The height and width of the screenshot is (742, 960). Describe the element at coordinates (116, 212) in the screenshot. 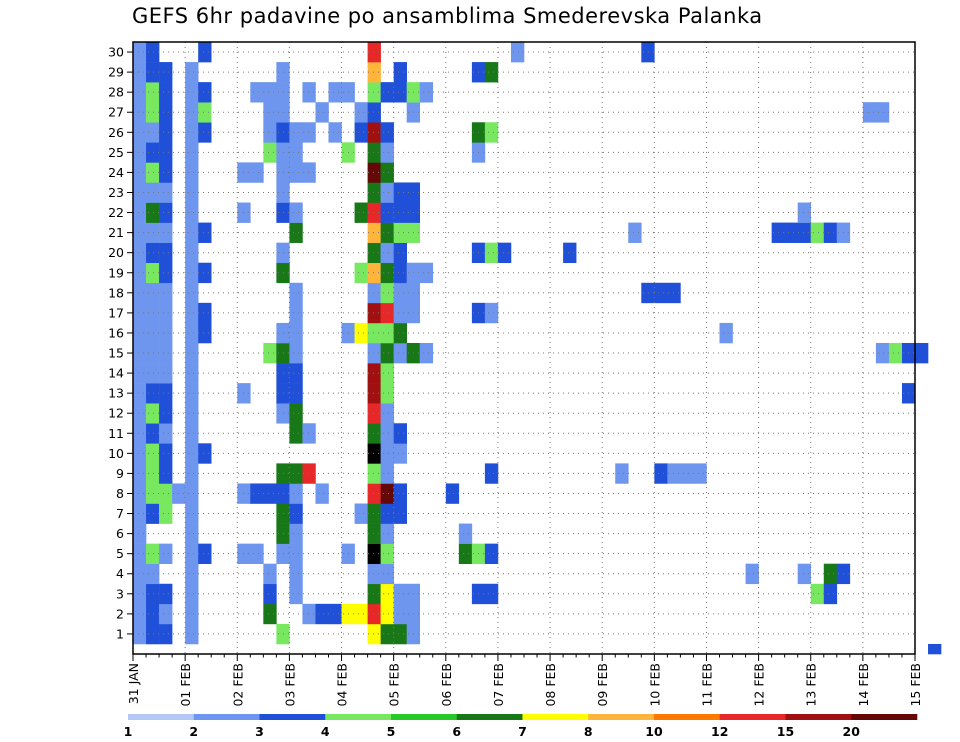

I see `y-tick-label: 22` at that location.